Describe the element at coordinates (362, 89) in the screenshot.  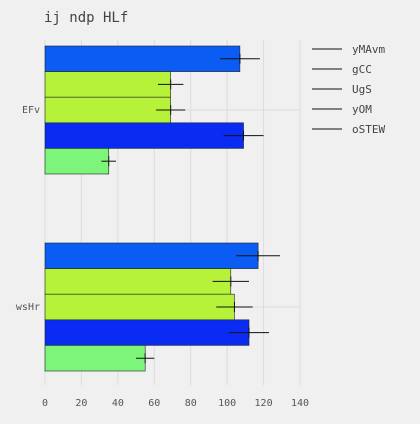
I see `legend-label: UgS` at that location.